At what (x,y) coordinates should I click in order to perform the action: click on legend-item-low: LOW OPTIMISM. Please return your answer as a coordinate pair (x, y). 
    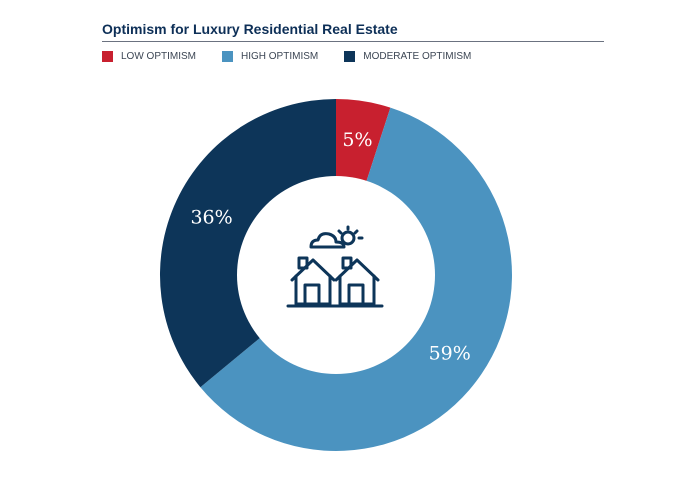
    Looking at the image, I should click on (149, 56).